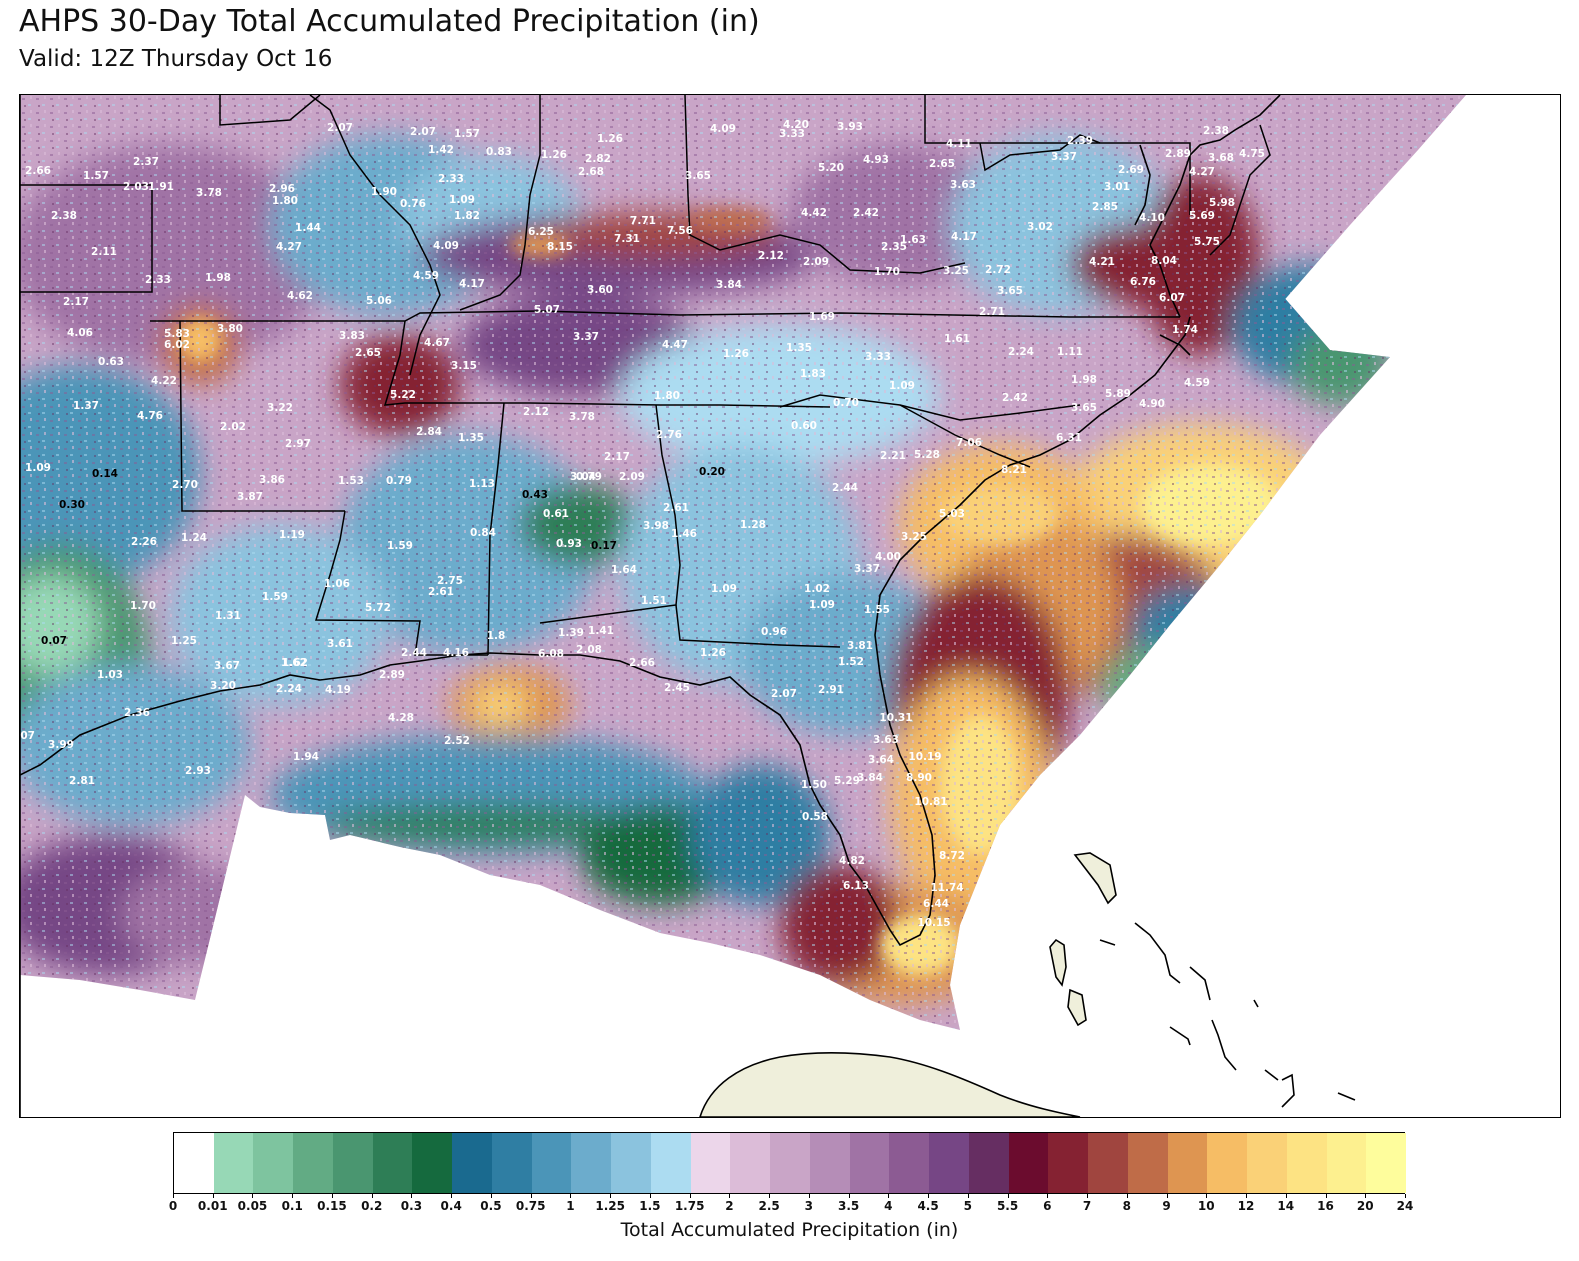 This screenshot has height=1261, width=1579. What do you see at coordinates (437, 343) in the screenshot?
I see `station-value: 4.67` at bounding box center [437, 343].